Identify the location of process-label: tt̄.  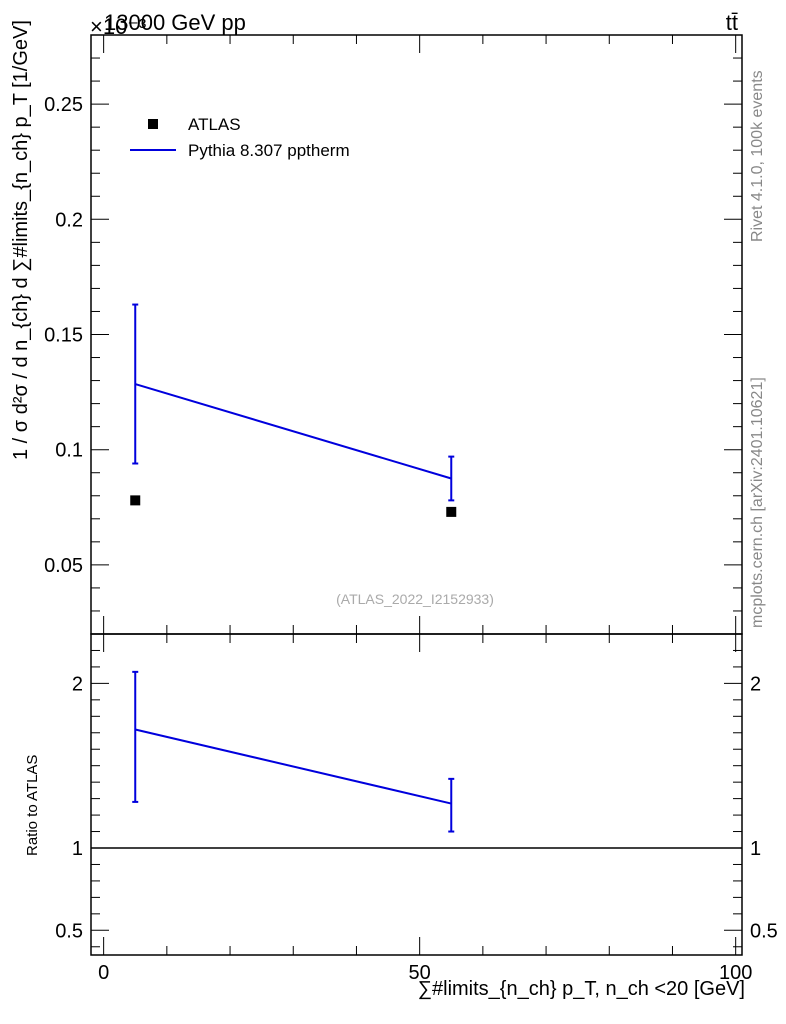
(732, 22).